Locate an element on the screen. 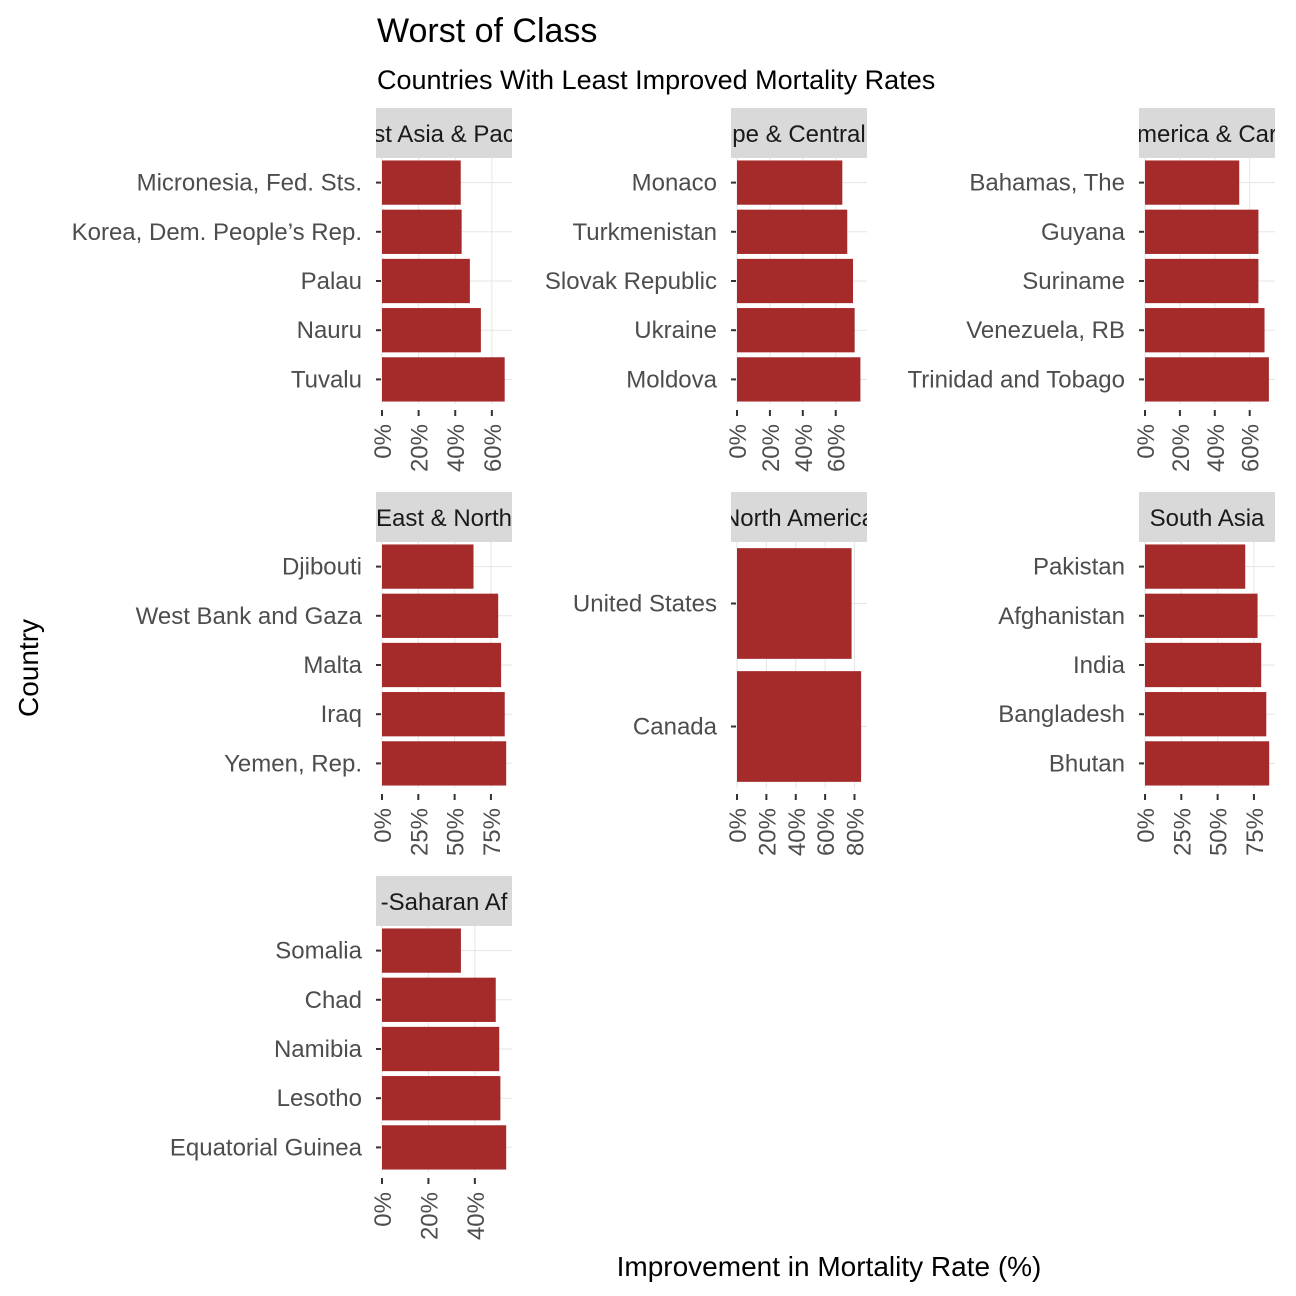  bar-iraq is located at coordinates (443, 714).